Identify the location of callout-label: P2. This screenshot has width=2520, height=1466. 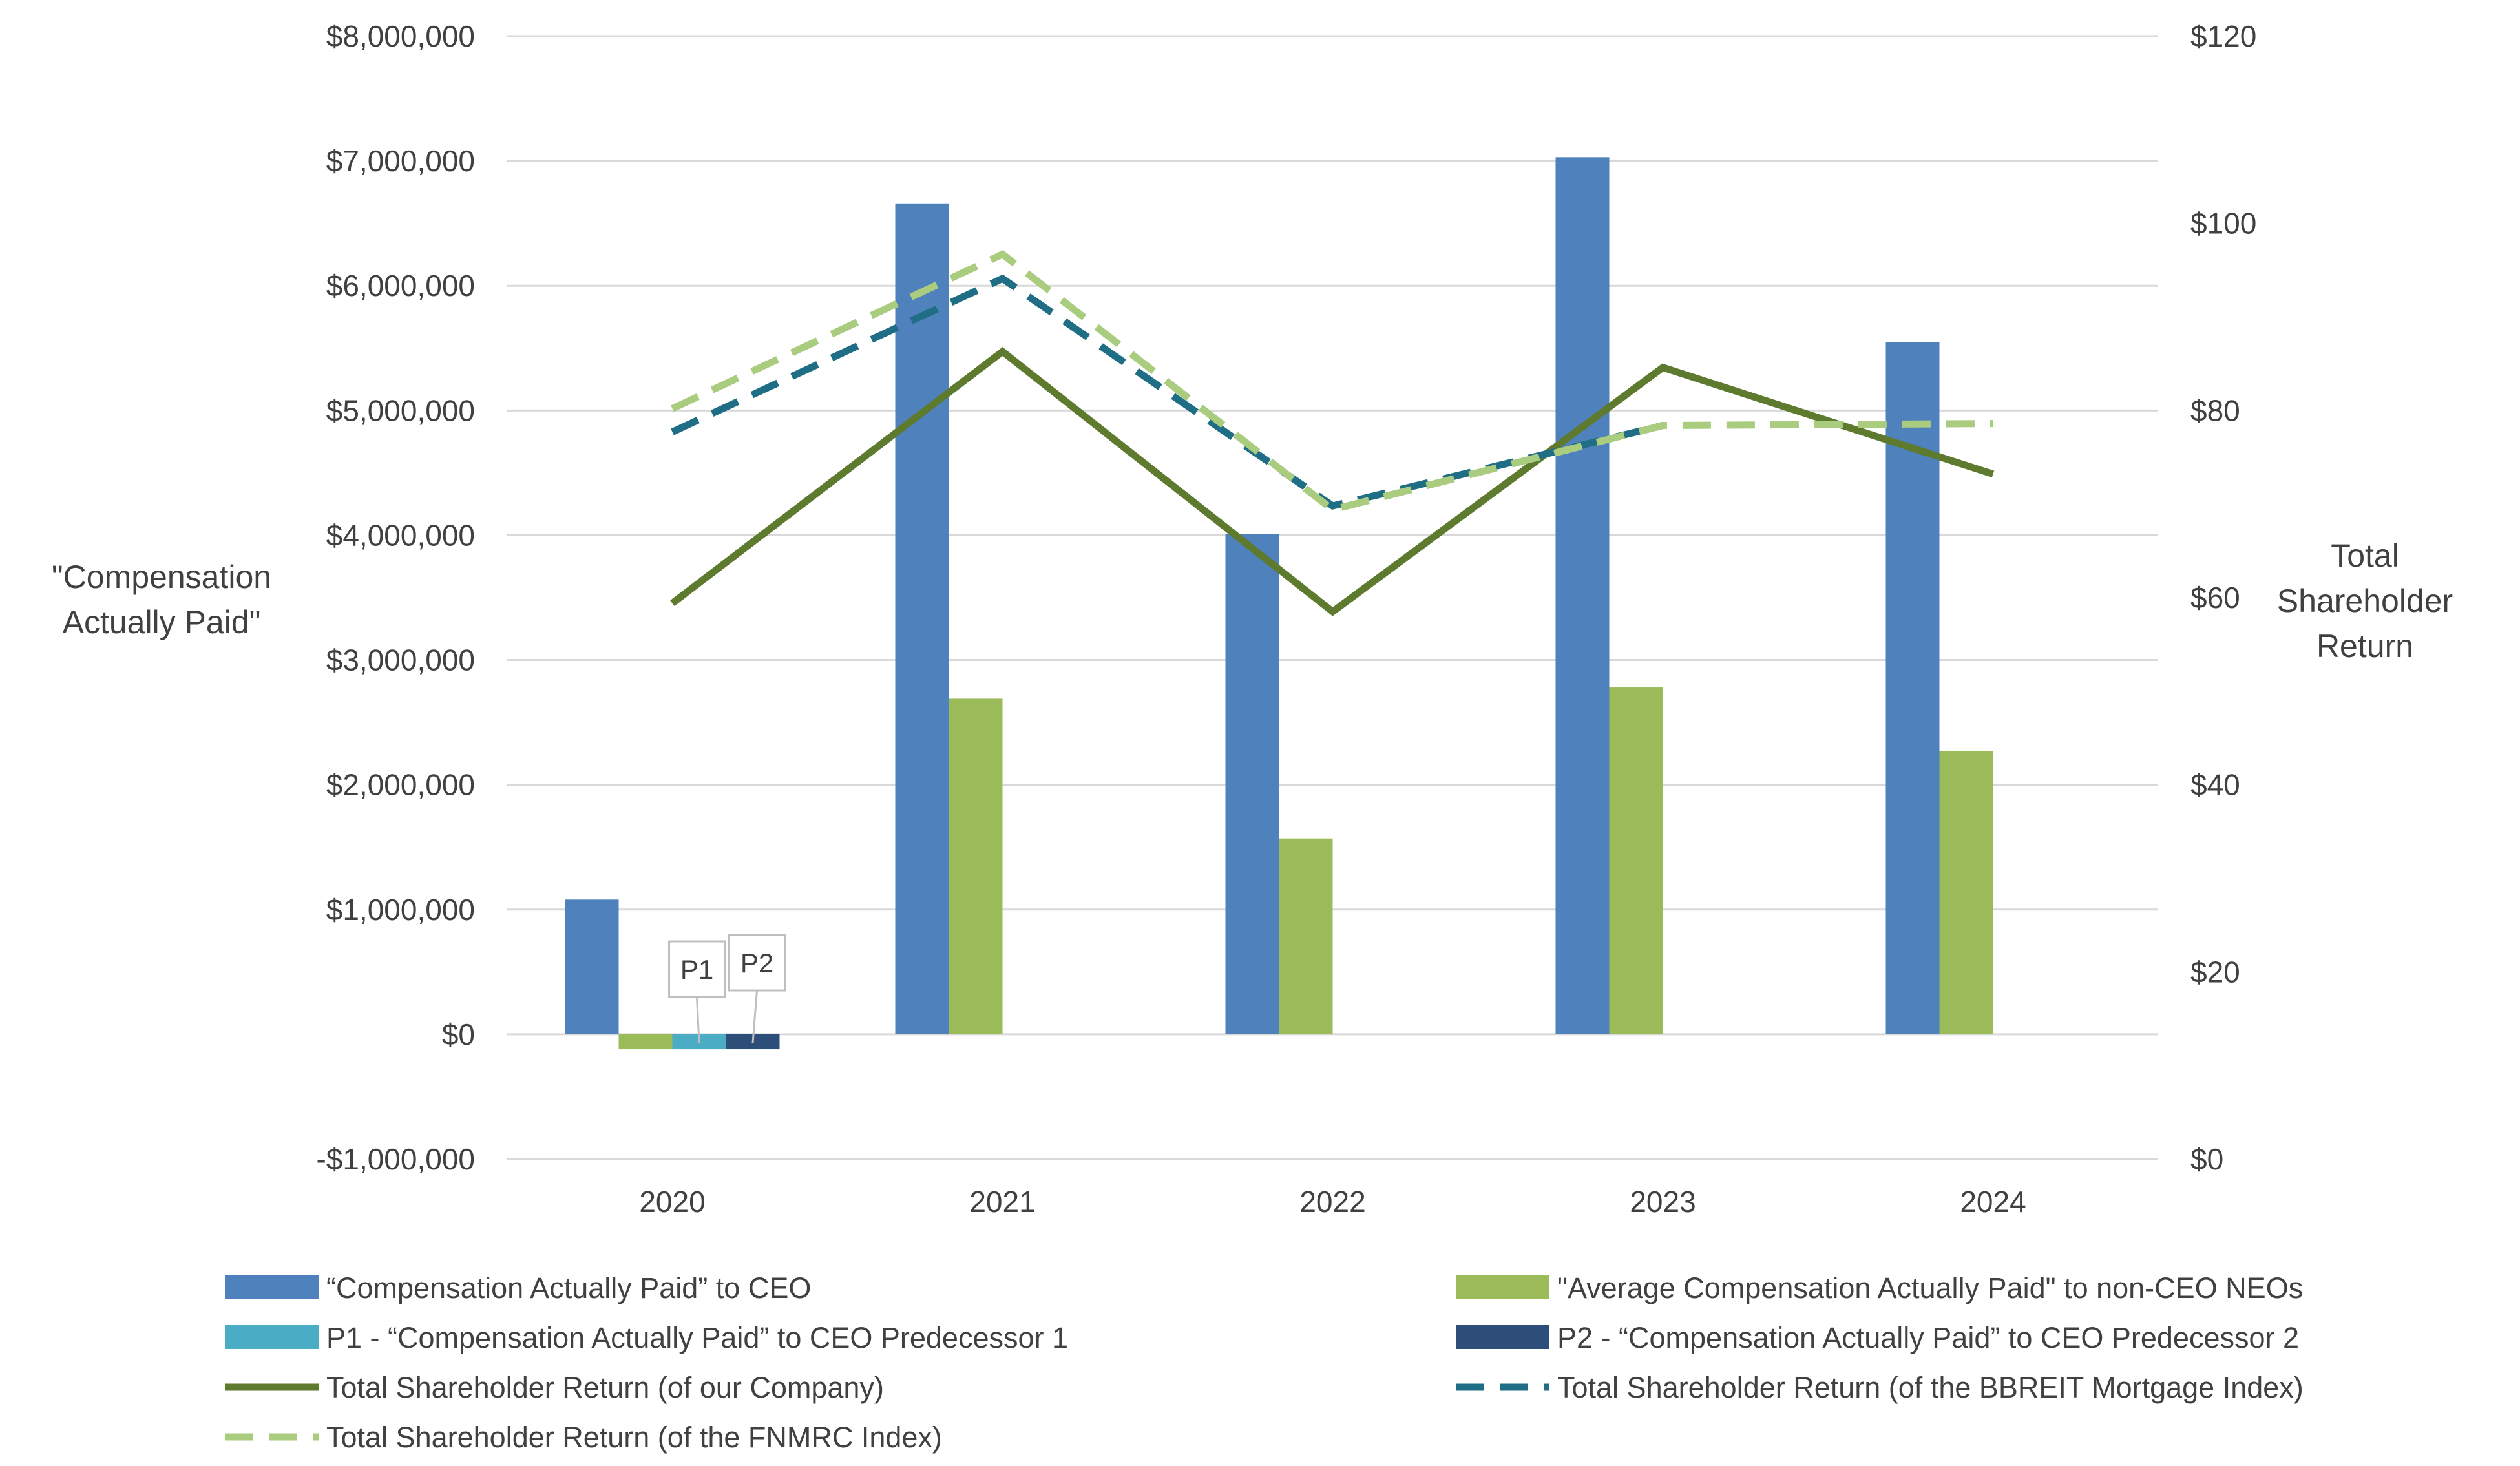
(757, 963).